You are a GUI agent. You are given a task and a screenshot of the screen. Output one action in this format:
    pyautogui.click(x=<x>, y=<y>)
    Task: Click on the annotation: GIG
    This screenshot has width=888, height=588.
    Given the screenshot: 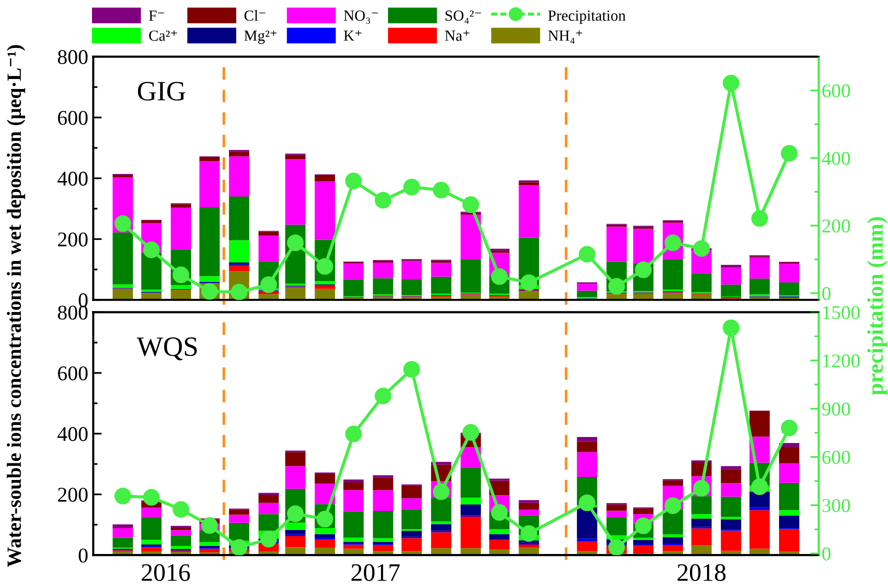 What is the action you would take?
    pyautogui.click(x=162, y=91)
    